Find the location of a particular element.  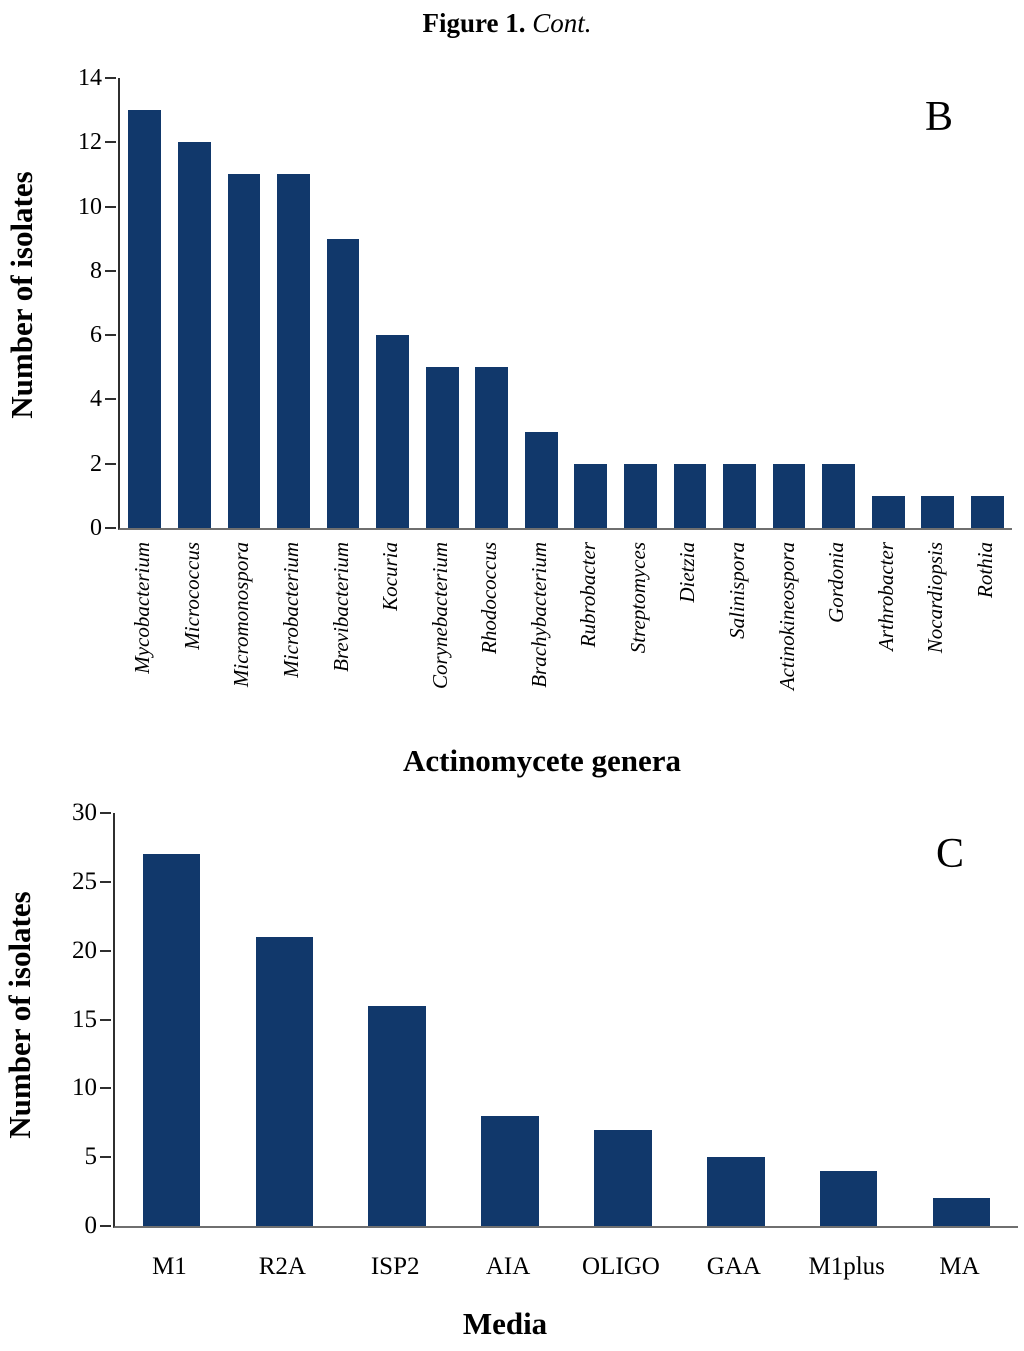

x-axis-title: Media is located at coordinates (505, 1323).